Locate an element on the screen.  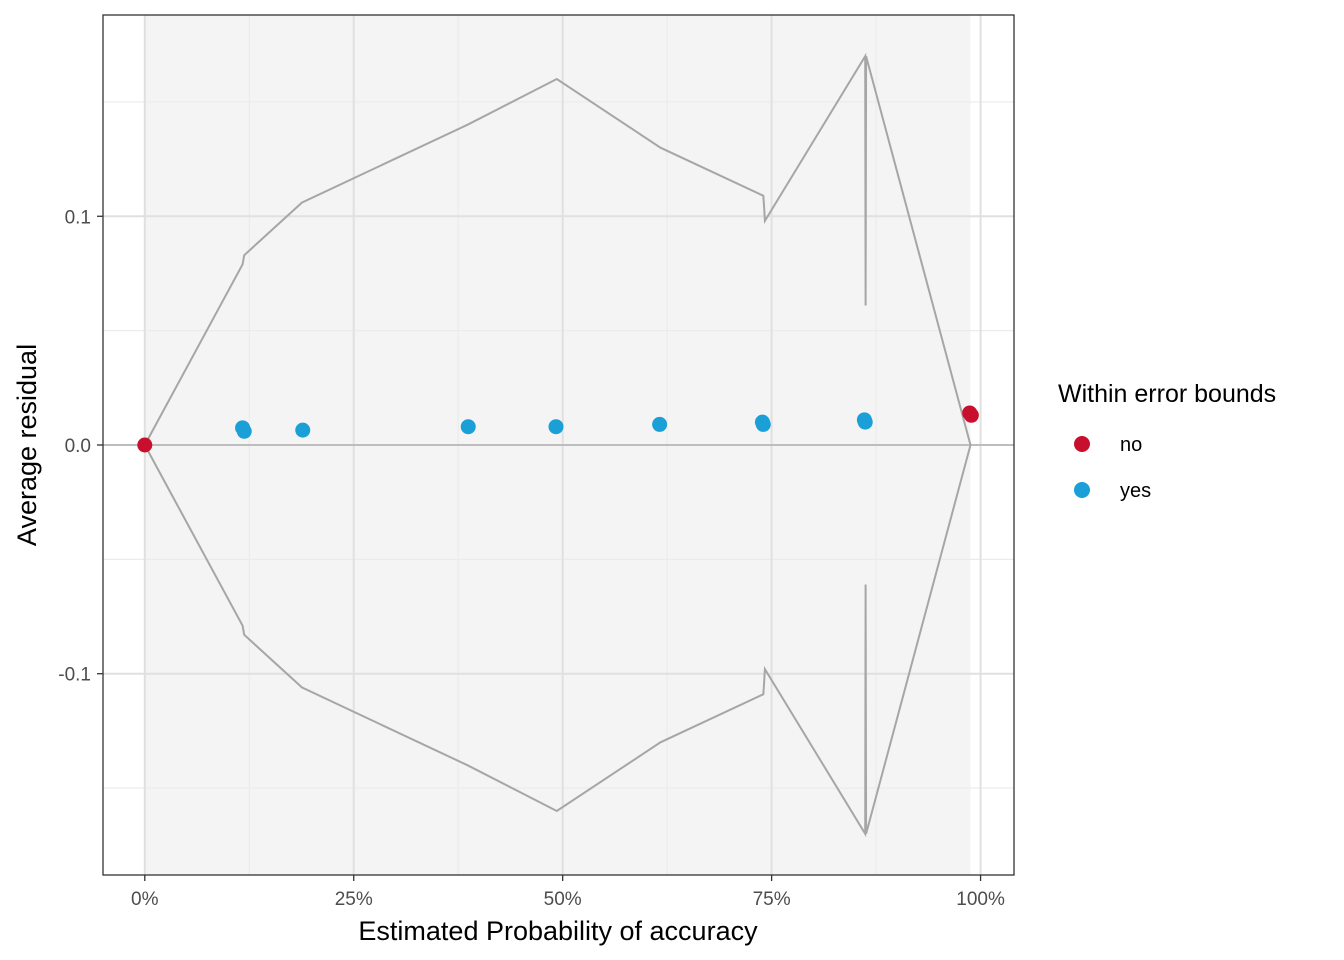
legend-label-yes: yes is located at coordinates (1135, 491).